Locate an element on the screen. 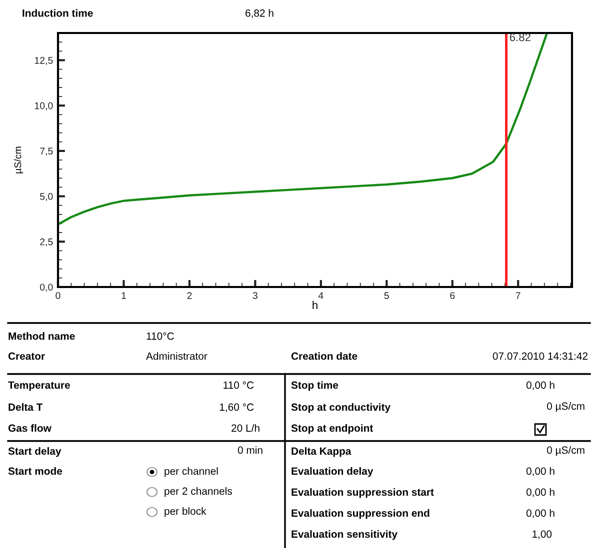 The width and height of the screenshot is (608, 548). text: Creator is located at coordinates (26, 356).